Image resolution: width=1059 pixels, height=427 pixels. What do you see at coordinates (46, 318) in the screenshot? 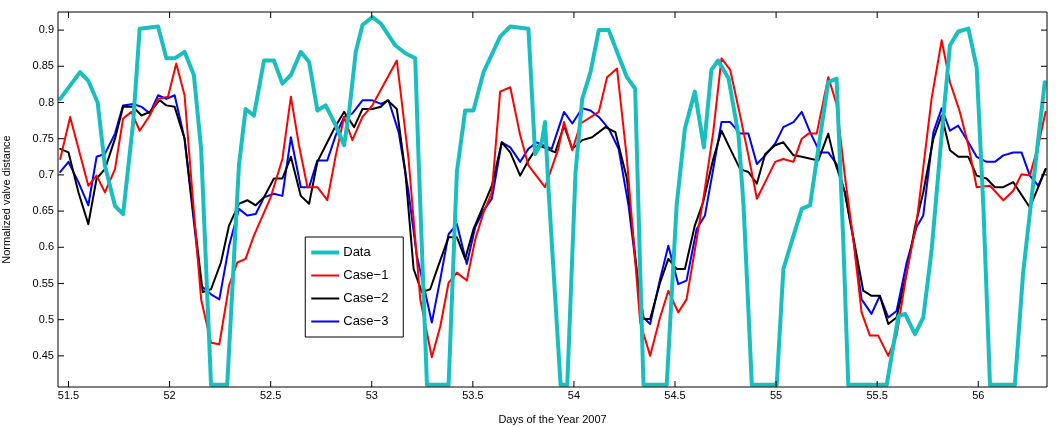
I see `y-tick-label: 0.5` at bounding box center [46, 318].